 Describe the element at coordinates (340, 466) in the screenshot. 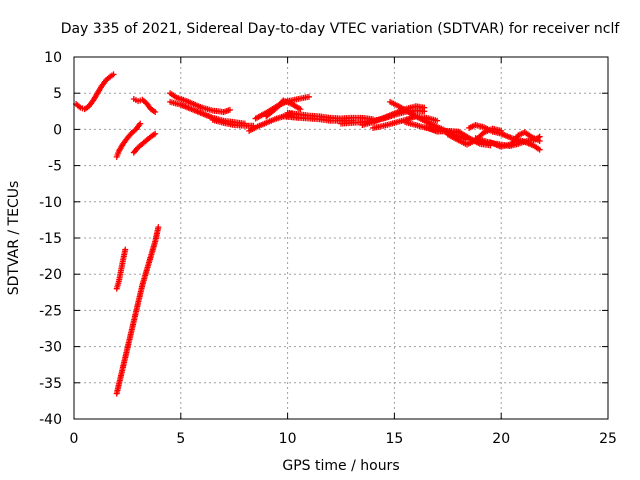

I see `x-axis-title: GPS time / hours` at that location.